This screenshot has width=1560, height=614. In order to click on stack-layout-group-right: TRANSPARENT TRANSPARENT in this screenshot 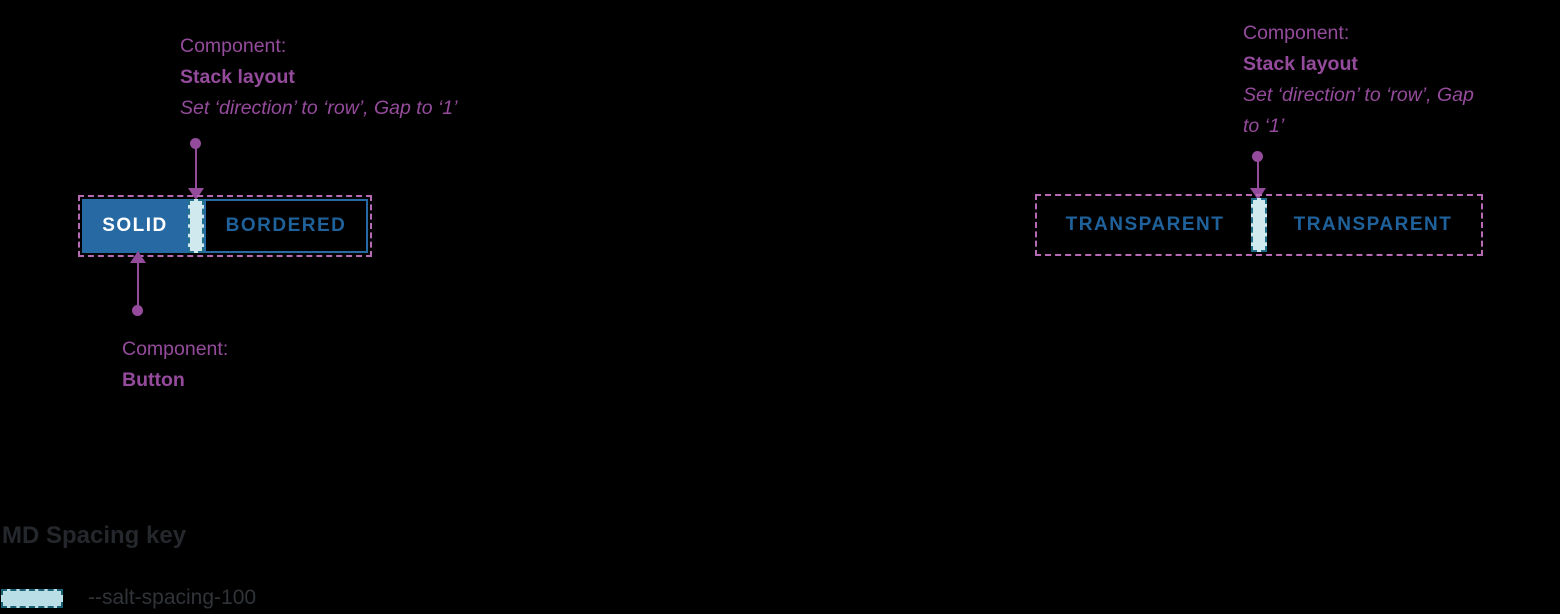, I will do `click(1259, 225)`.